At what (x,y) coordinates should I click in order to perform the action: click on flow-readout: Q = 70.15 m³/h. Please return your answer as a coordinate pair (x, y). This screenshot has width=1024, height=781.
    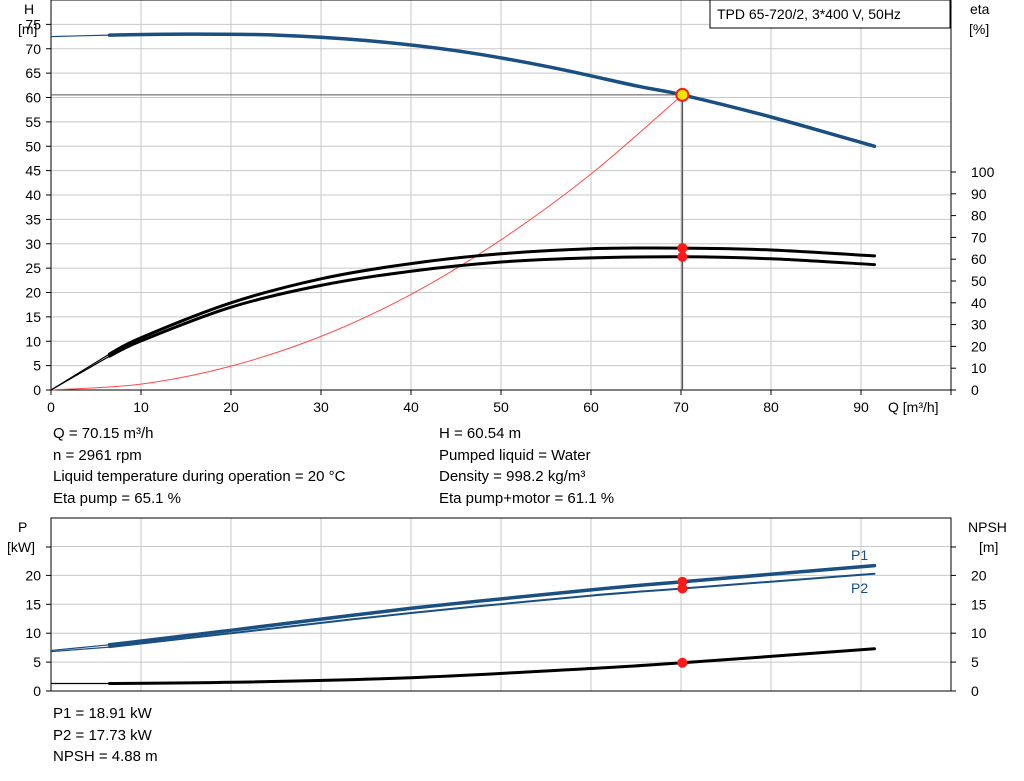
    Looking at the image, I should click on (103, 433).